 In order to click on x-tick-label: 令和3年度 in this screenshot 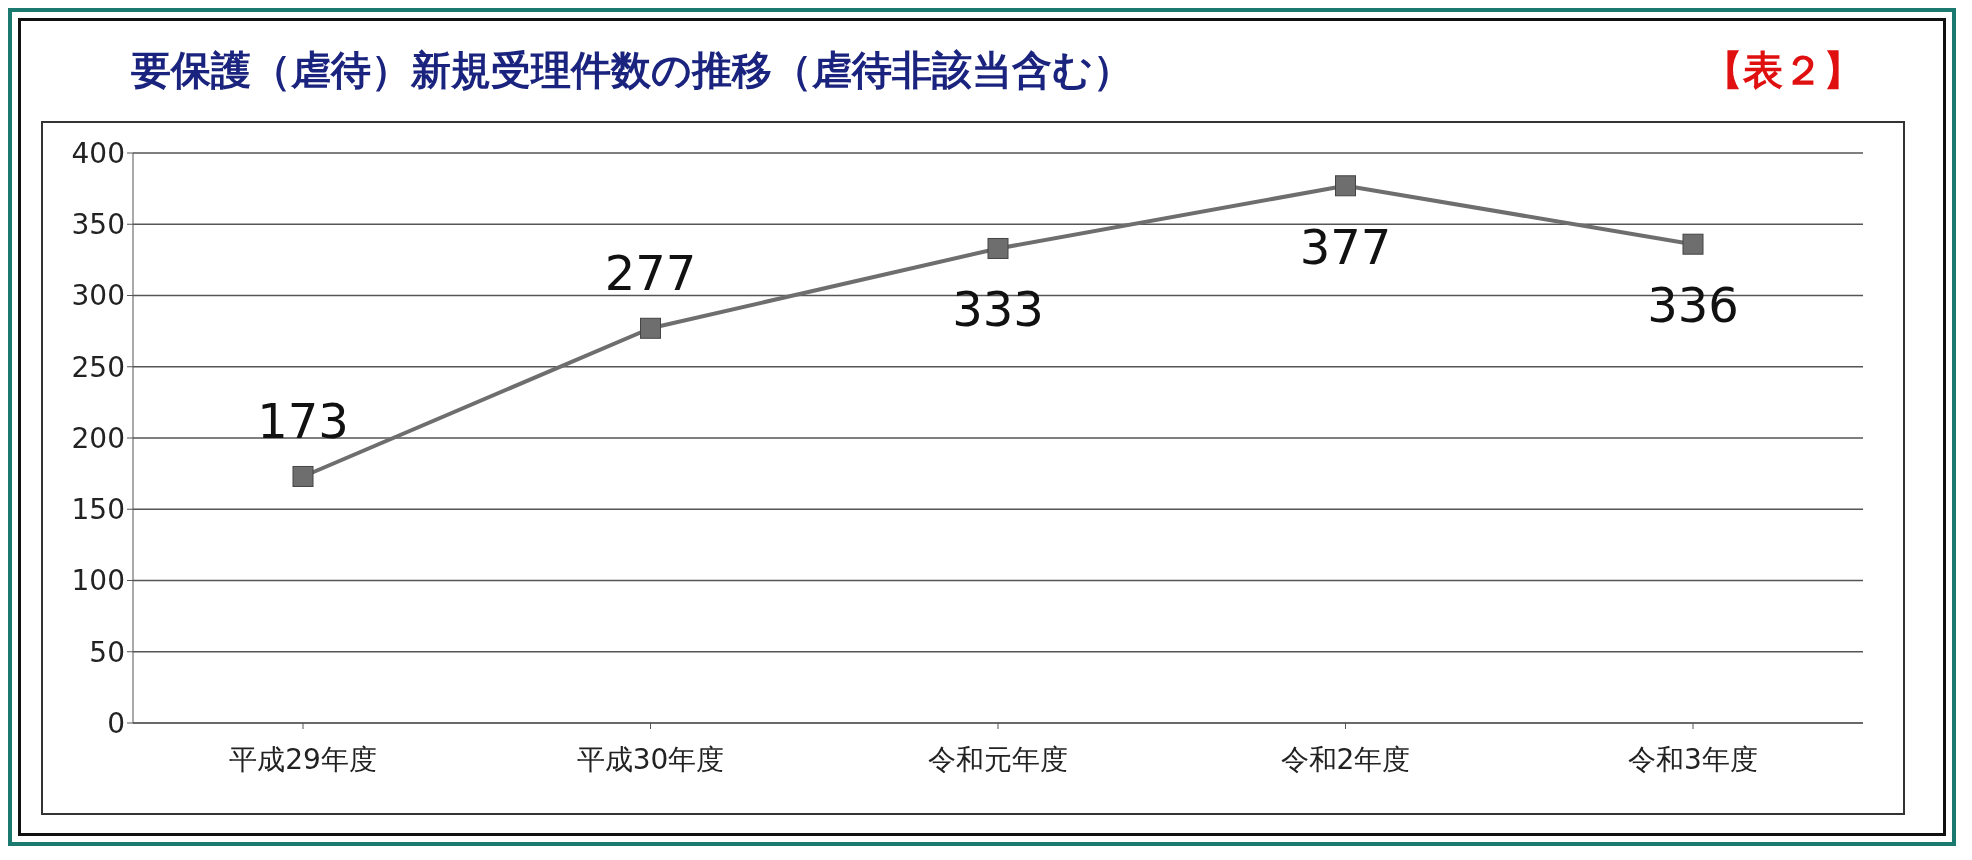, I will do `click(1693, 759)`.